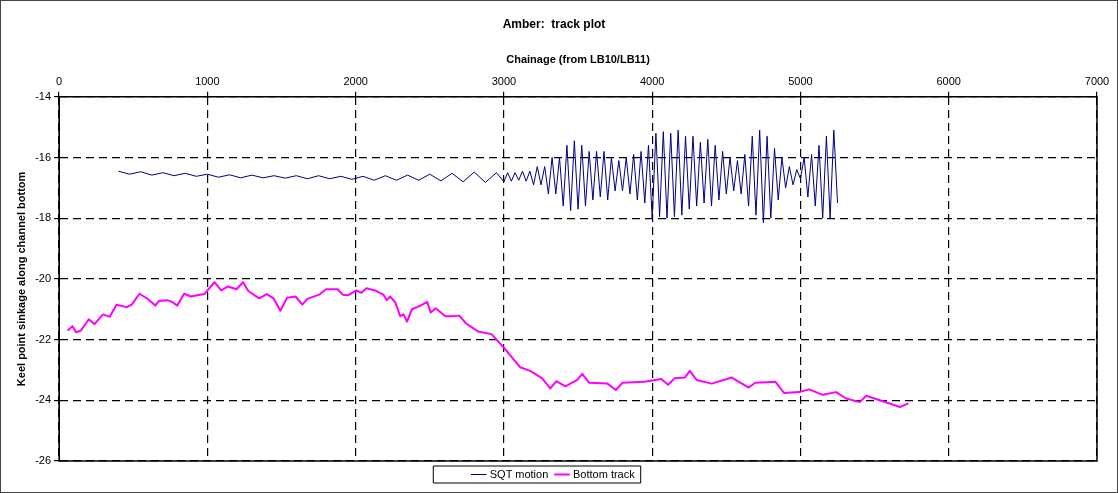  I want to click on y-tick-label: -24, so click(43, 399).